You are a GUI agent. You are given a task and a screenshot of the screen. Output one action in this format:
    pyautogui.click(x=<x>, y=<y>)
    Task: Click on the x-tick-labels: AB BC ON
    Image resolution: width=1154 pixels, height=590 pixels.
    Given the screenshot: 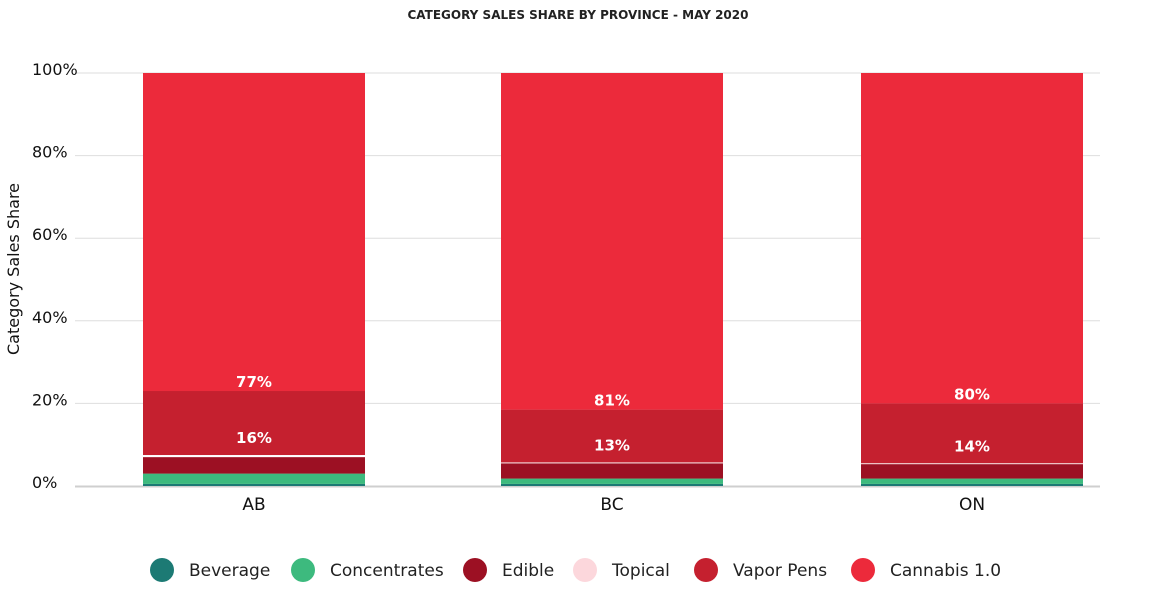 What is the action you would take?
    pyautogui.click(x=613, y=505)
    